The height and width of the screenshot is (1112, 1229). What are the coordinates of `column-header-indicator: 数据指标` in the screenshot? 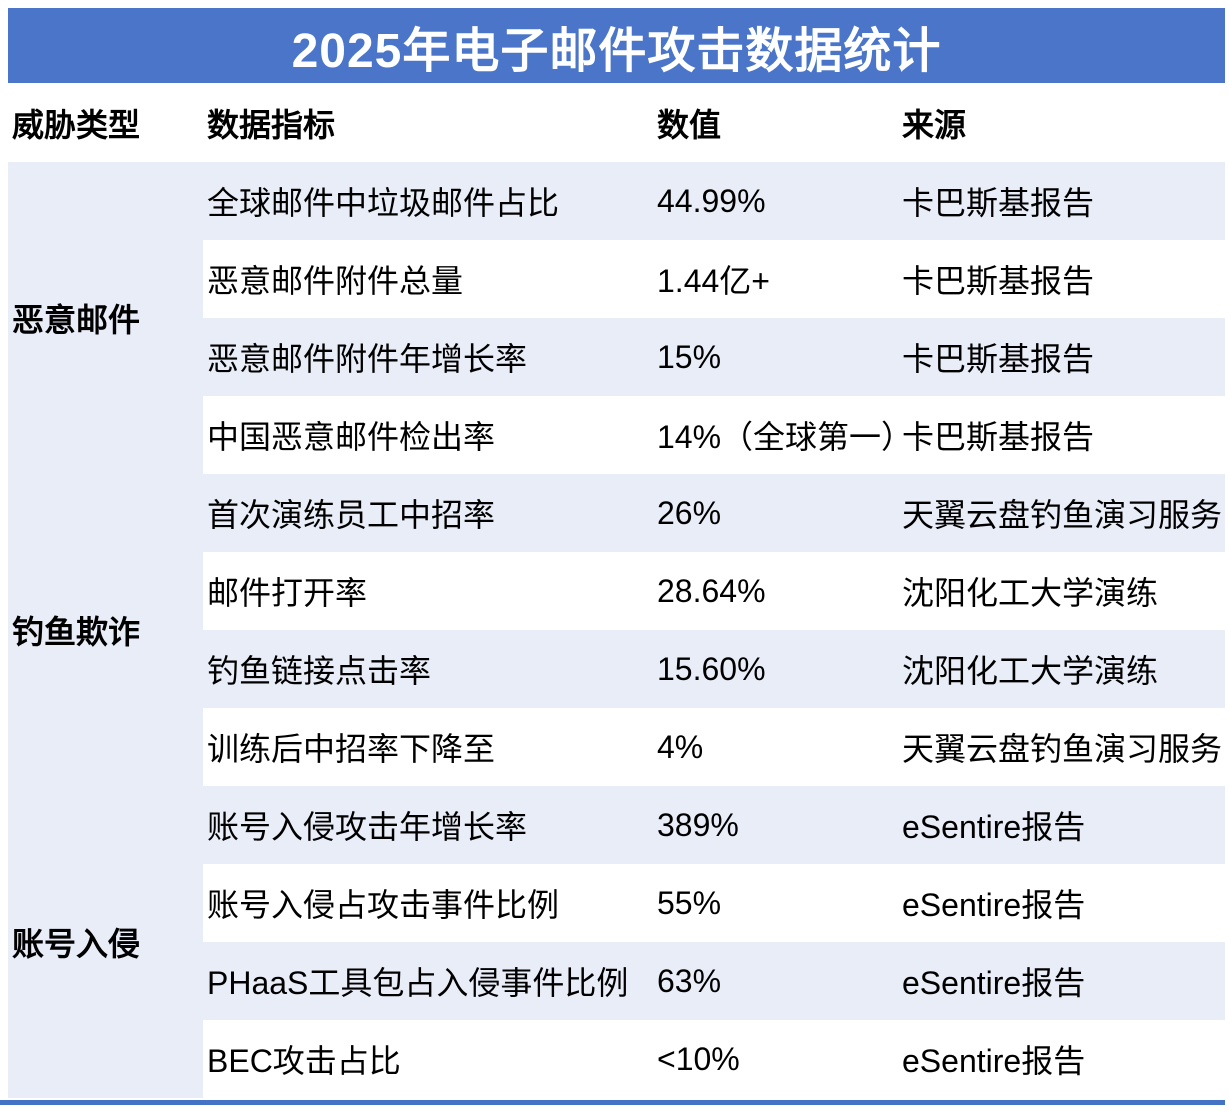 It's located at (428, 122).